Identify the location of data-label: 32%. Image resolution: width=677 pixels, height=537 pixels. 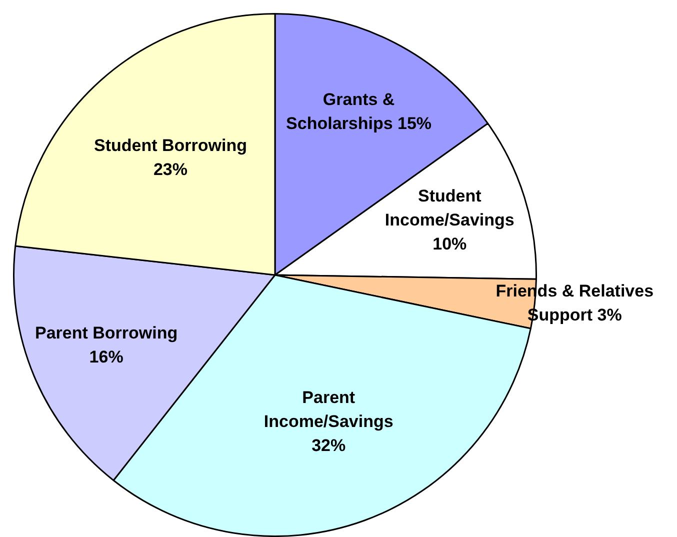
(329, 445).